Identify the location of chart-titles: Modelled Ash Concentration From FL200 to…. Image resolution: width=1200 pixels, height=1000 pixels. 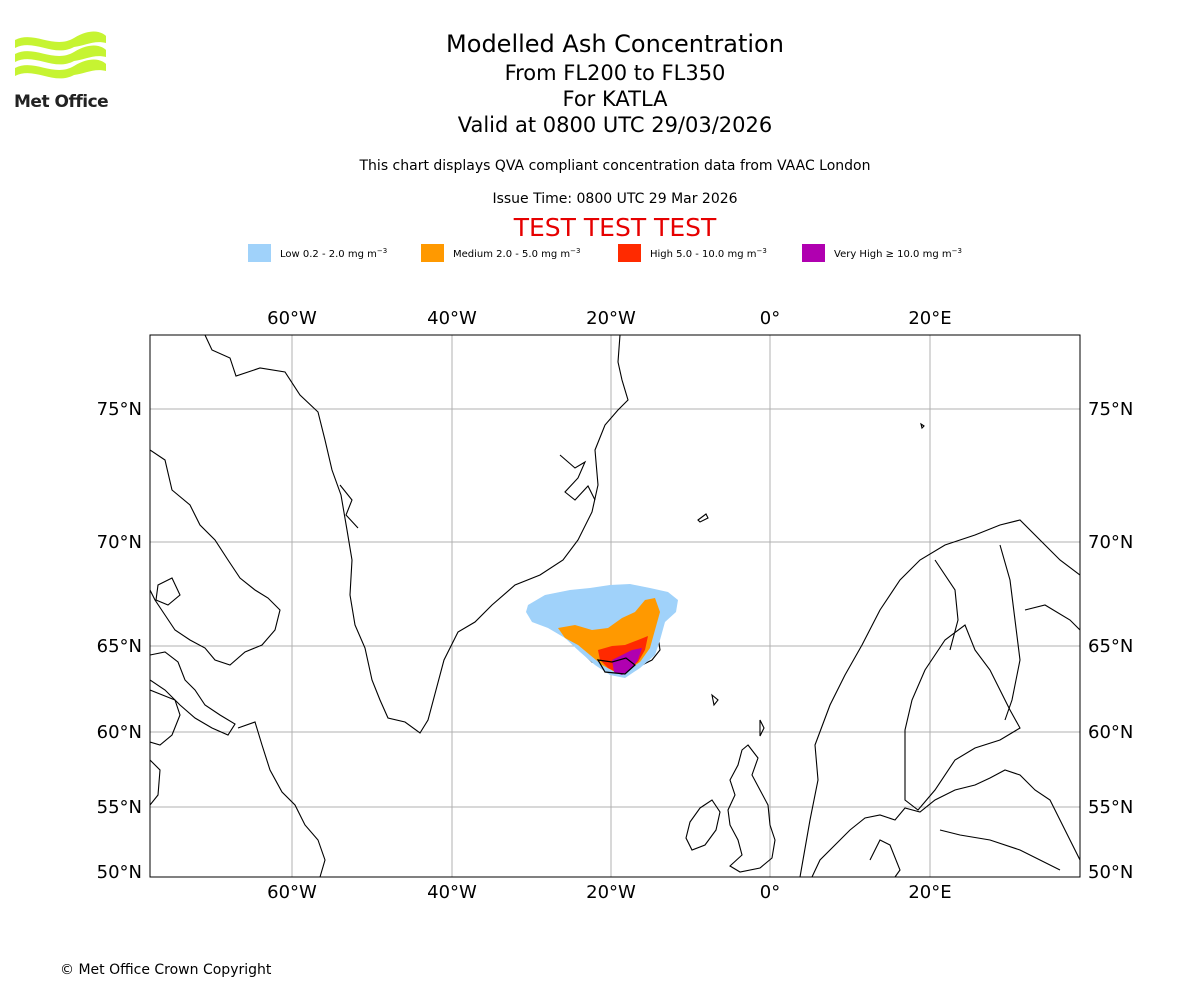
(615, 83).